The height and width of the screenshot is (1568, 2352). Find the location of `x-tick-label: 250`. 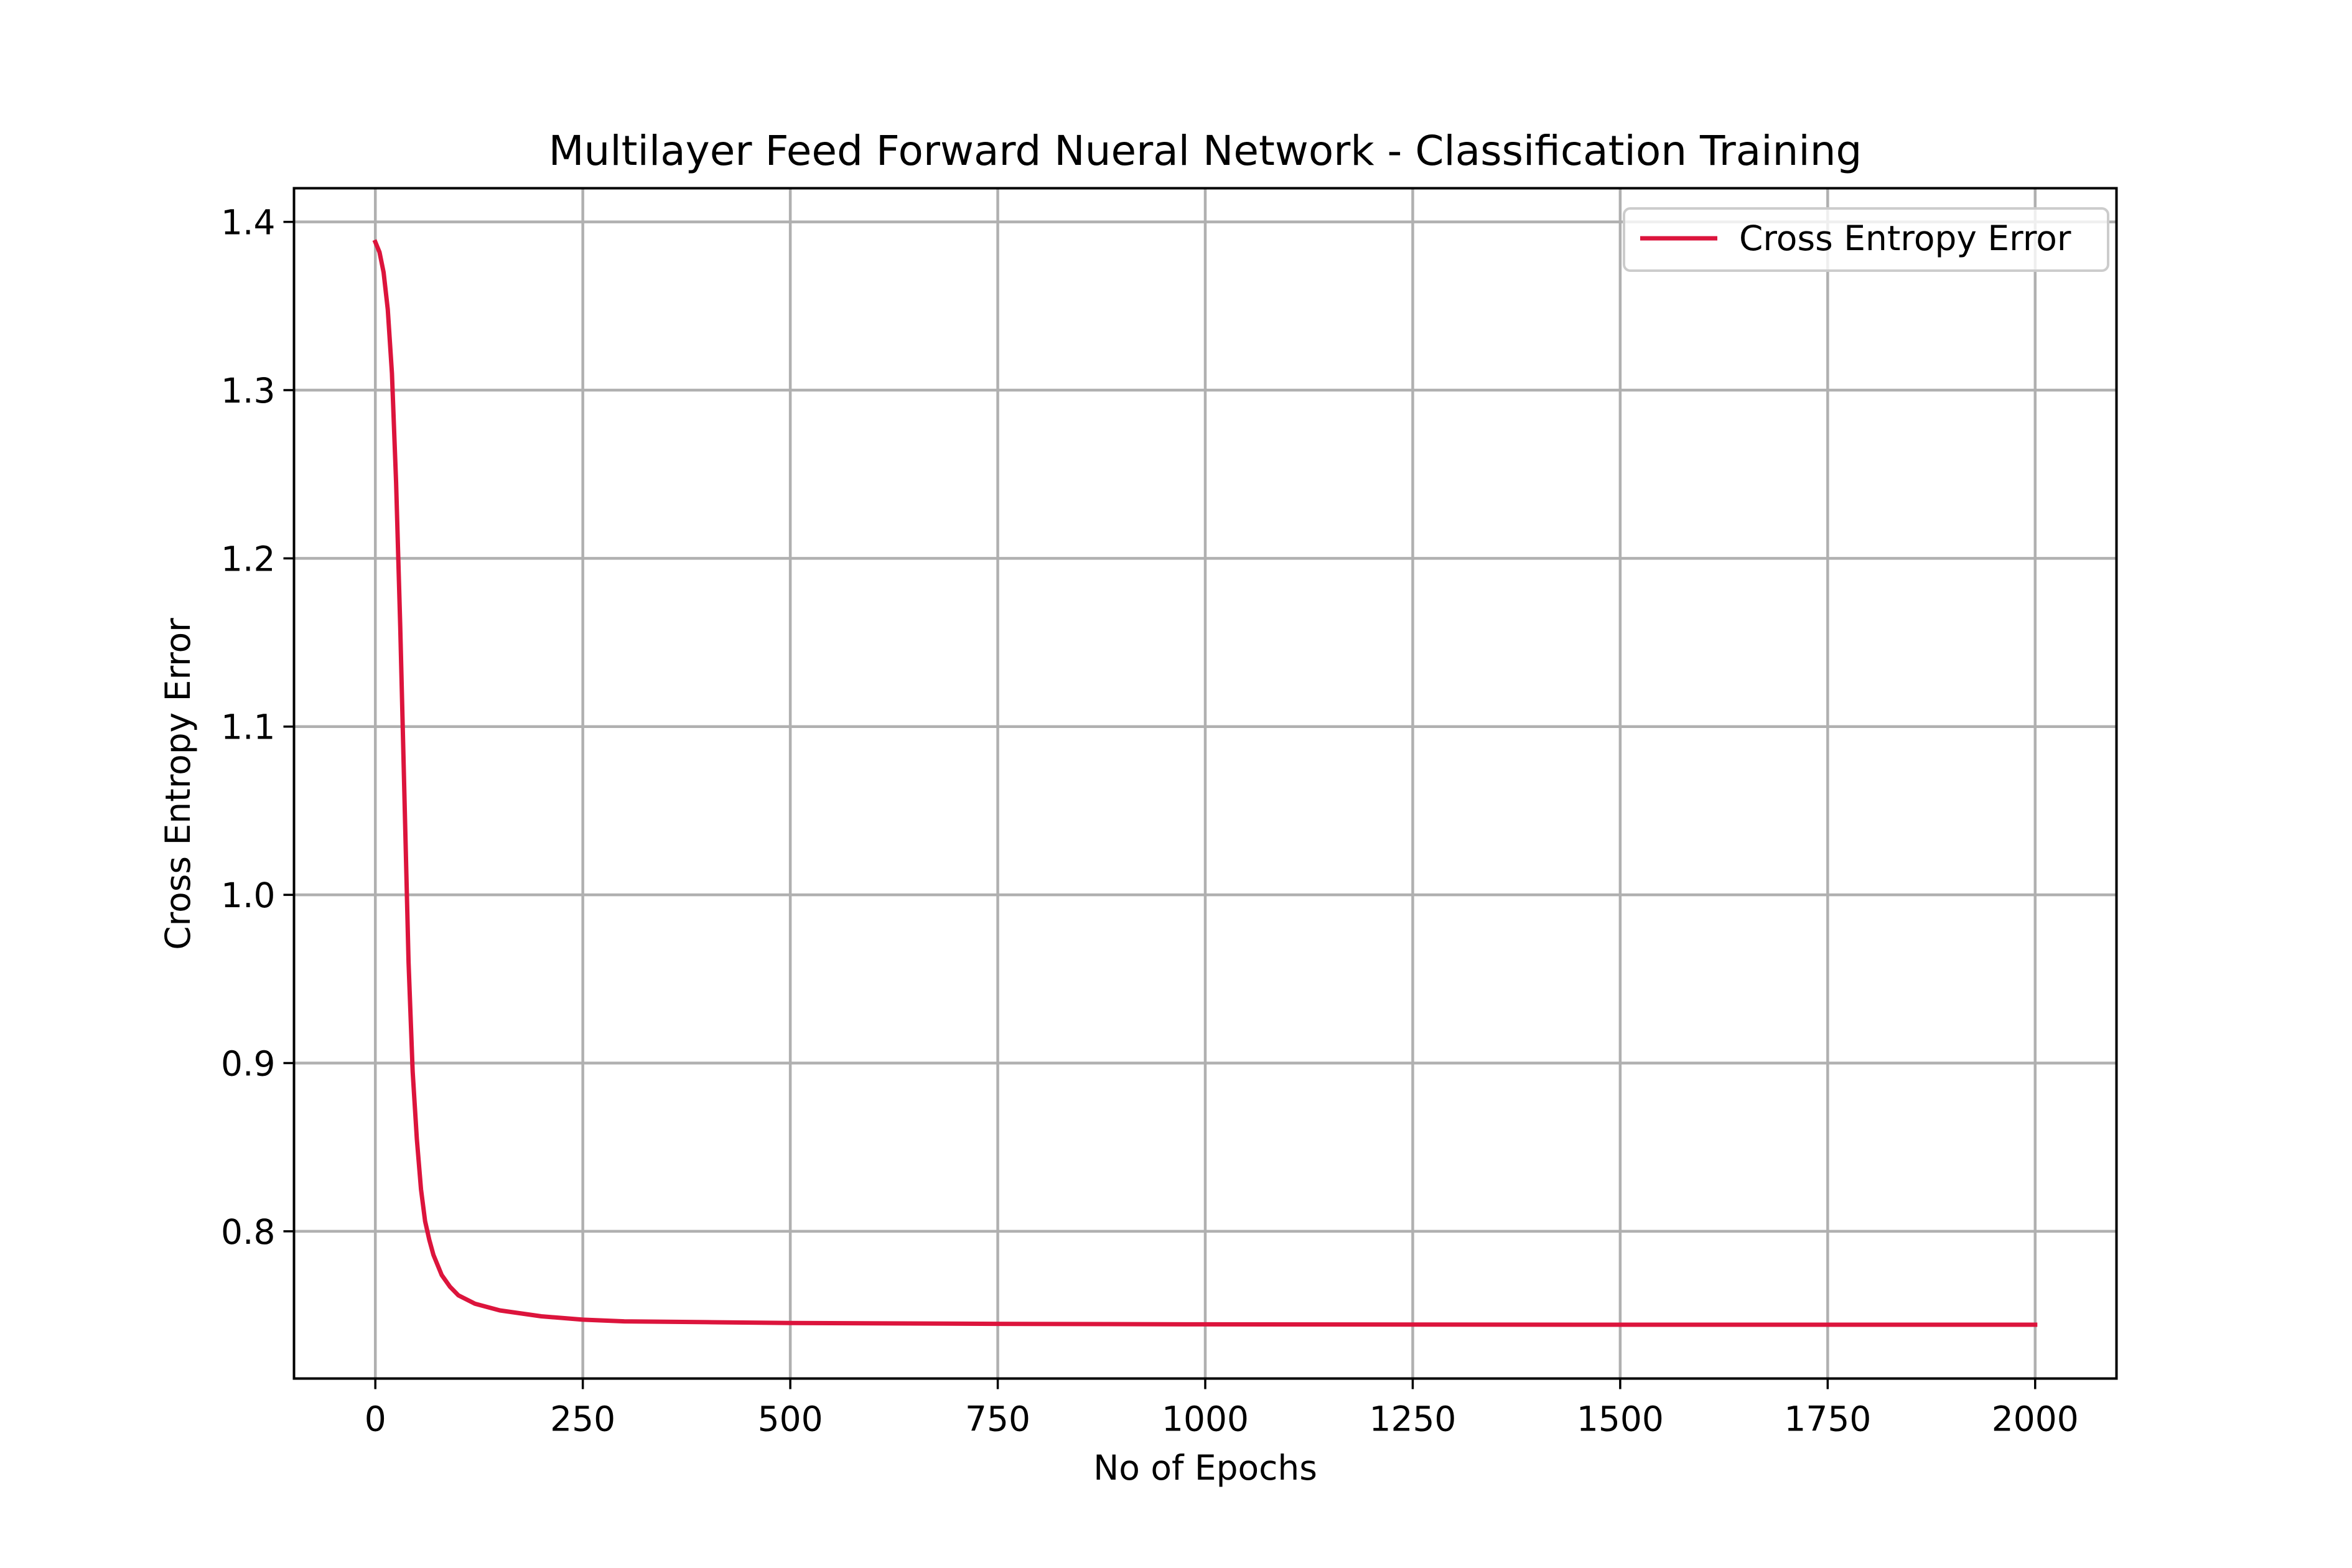

x-tick-label: 250 is located at coordinates (582, 1419).